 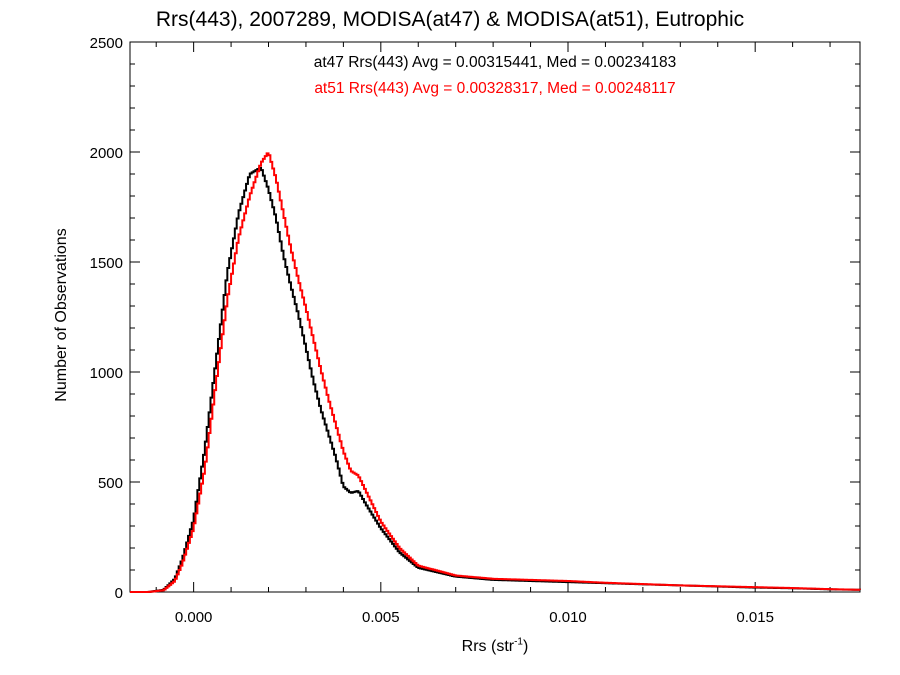 I want to click on y-tick-label: 1500, so click(x=106, y=263).